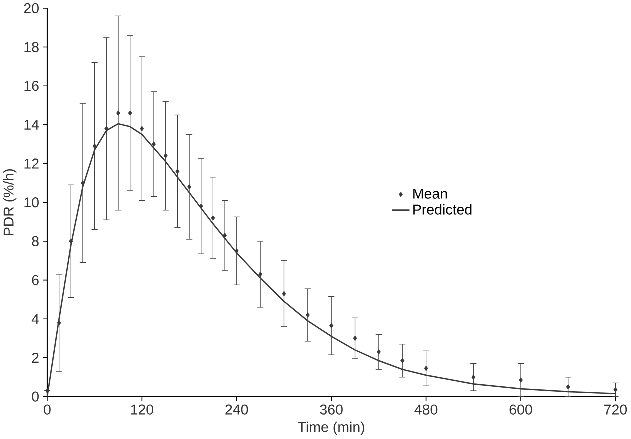 The height and width of the screenshot is (439, 631). Describe the element at coordinates (331, 410) in the screenshot. I see `x-tick-label: 360` at that location.